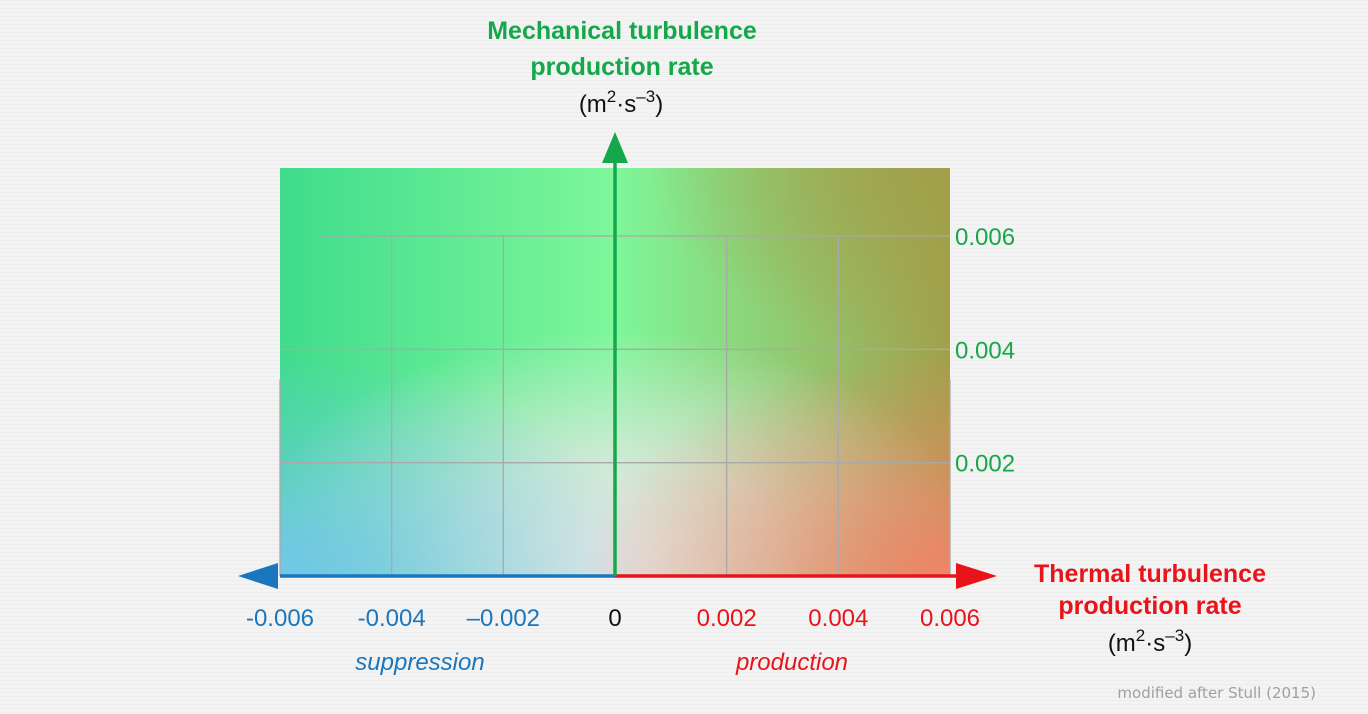  Describe the element at coordinates (280, 618) in the screenshot. I see `x-tick-label: -0.006` at that location.